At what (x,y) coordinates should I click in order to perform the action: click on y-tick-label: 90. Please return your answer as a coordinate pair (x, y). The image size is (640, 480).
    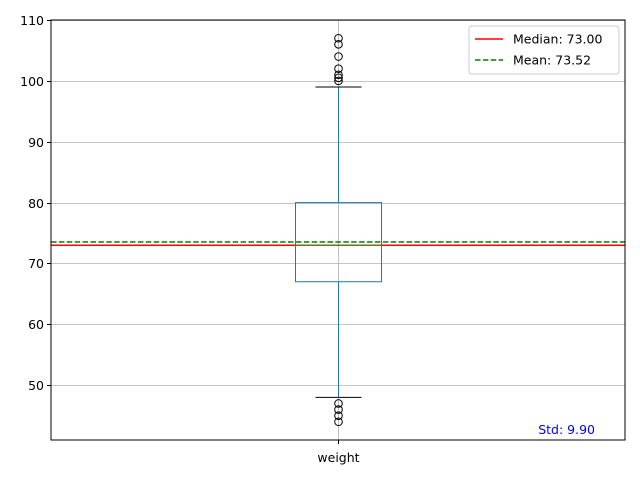
    Looking at the image, I should click on (36, 142).